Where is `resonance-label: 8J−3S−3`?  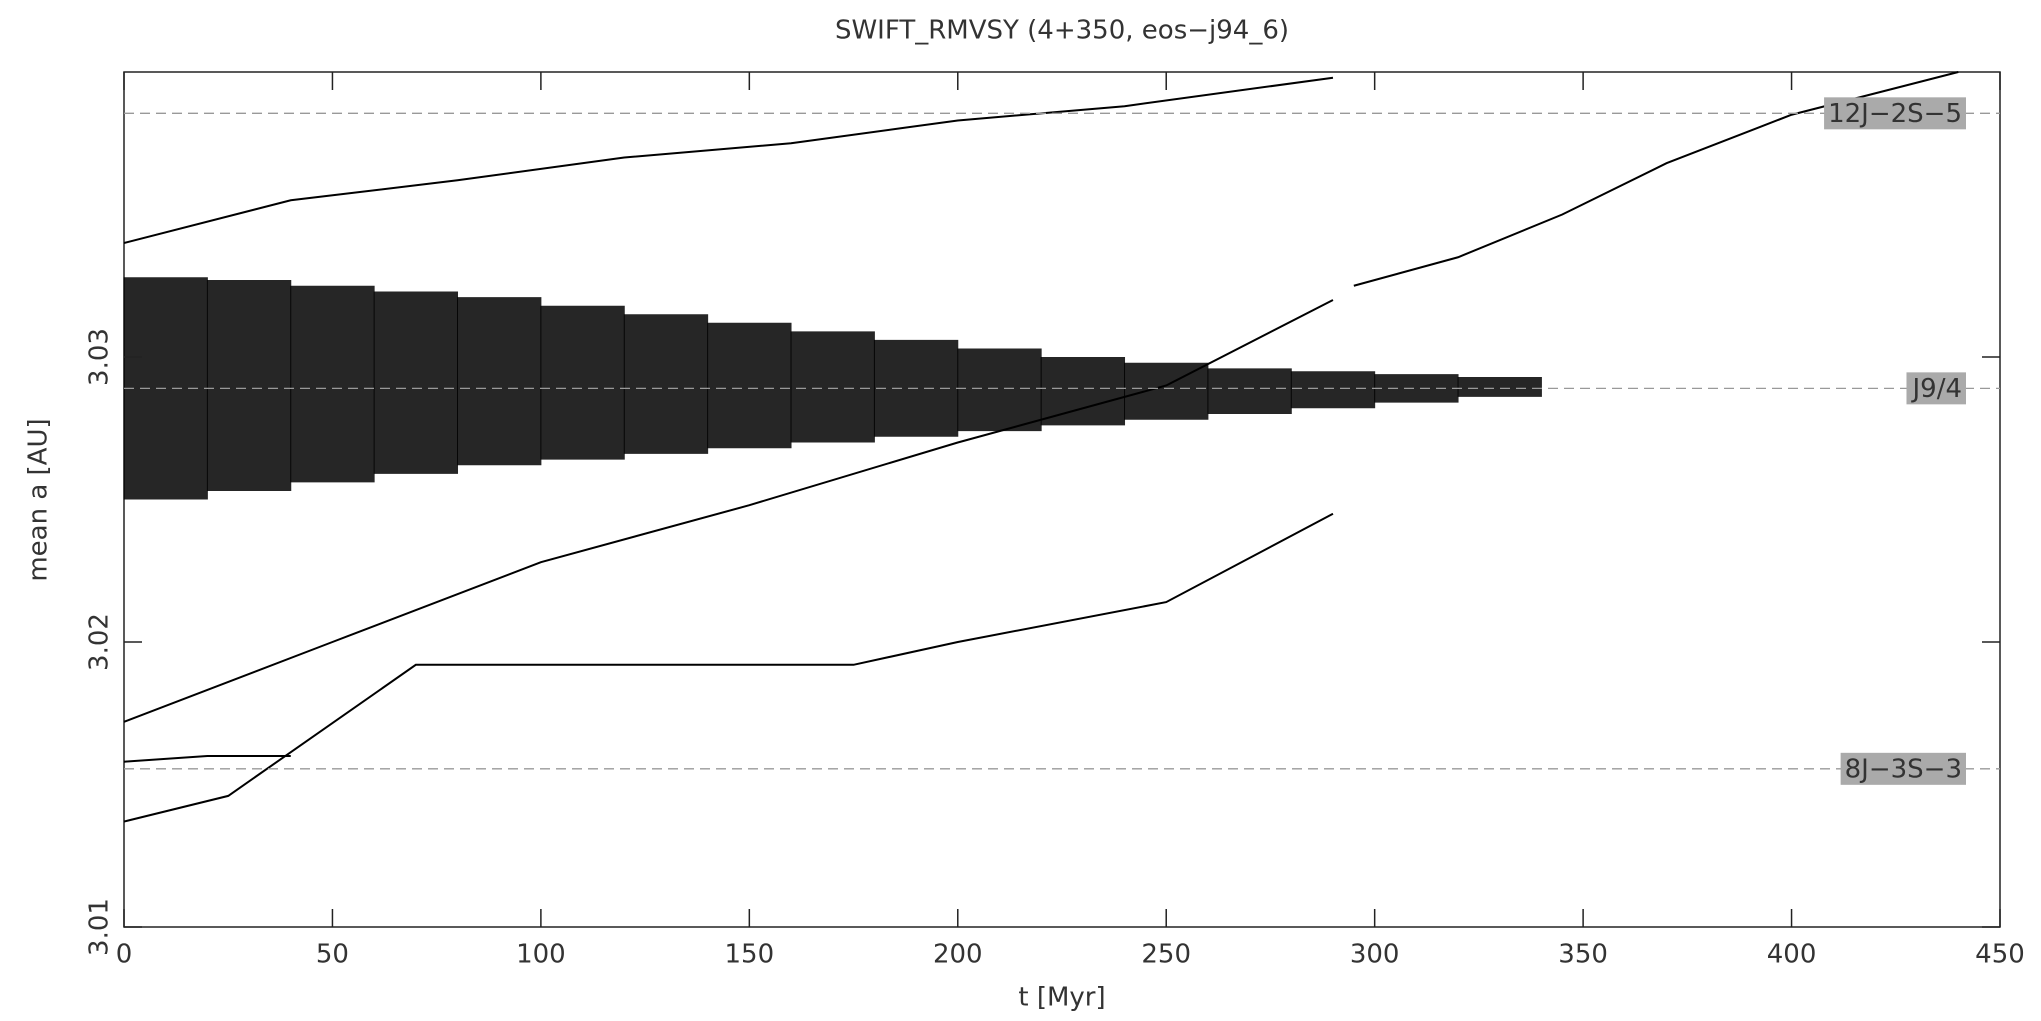 resonance-label: 8J−3S−3 is located at coordinates (1903, 769).